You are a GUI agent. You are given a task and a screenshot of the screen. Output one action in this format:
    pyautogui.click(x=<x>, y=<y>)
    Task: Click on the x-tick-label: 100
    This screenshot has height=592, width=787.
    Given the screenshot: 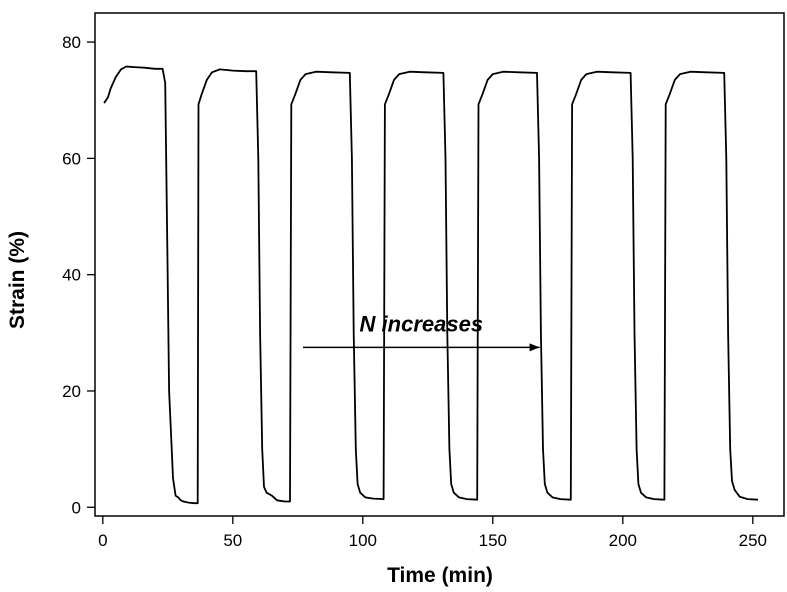 What is the action you would take?
    pyautogui.click(x=363, y=540)
    